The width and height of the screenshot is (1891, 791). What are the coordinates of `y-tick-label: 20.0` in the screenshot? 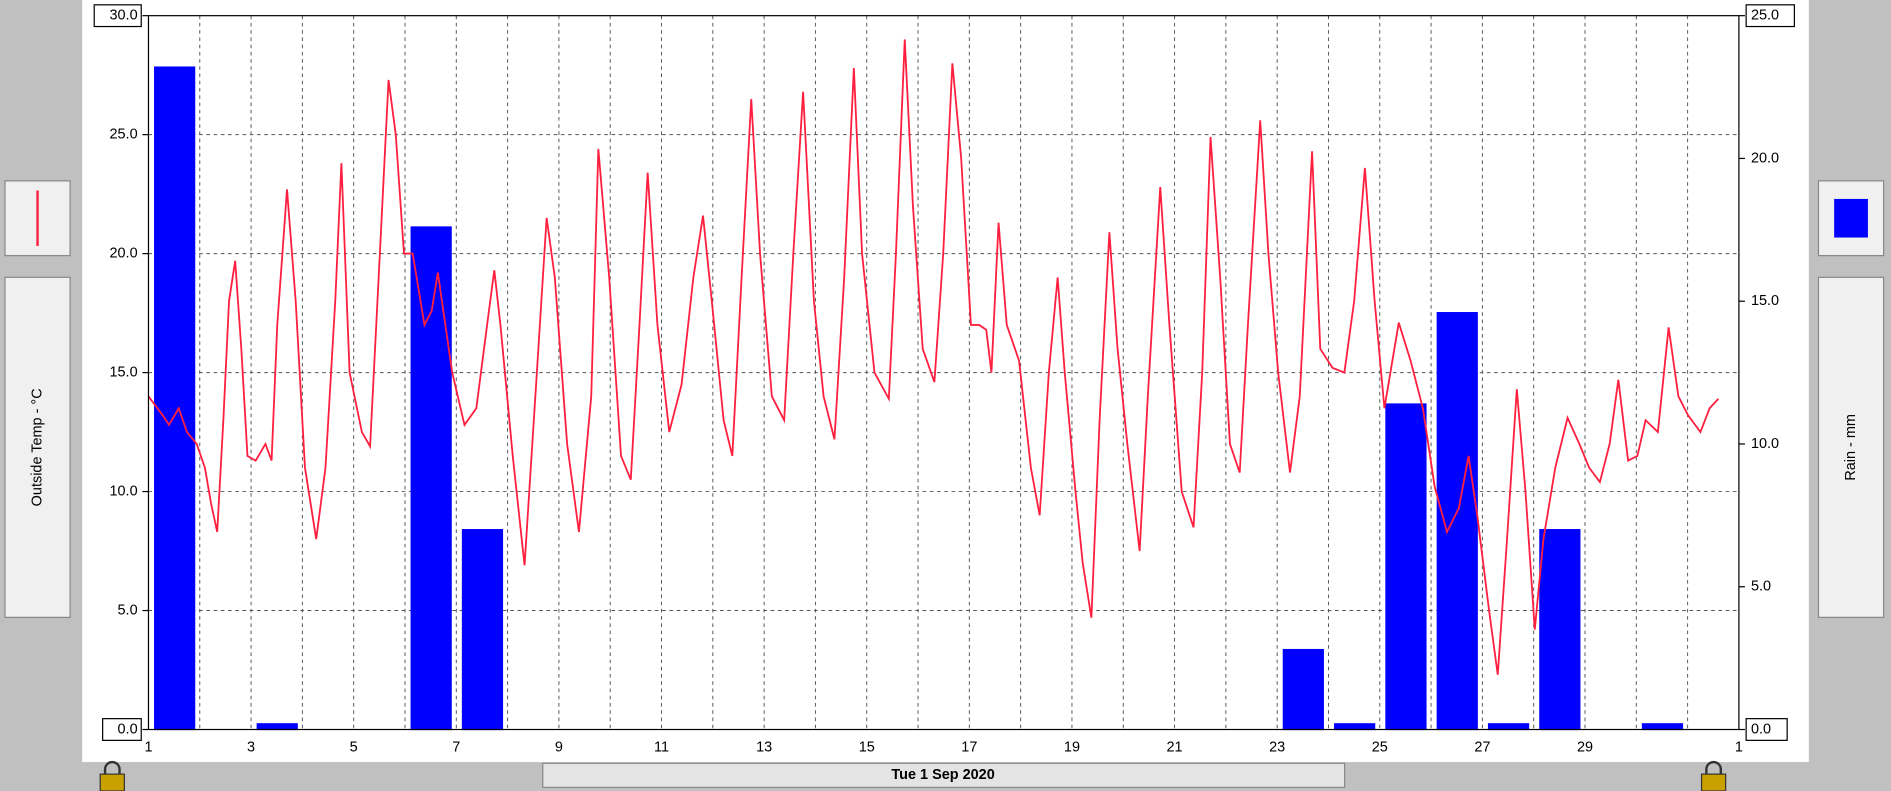 It's located at (123, 253).